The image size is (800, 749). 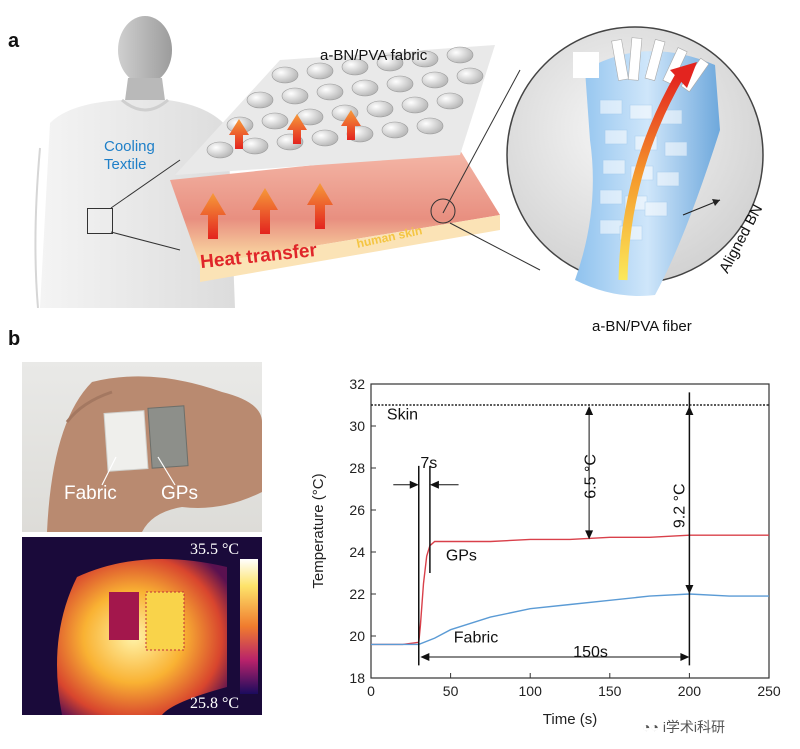 I want to click on x-tick-label: 250, so click(x=769, y=691).